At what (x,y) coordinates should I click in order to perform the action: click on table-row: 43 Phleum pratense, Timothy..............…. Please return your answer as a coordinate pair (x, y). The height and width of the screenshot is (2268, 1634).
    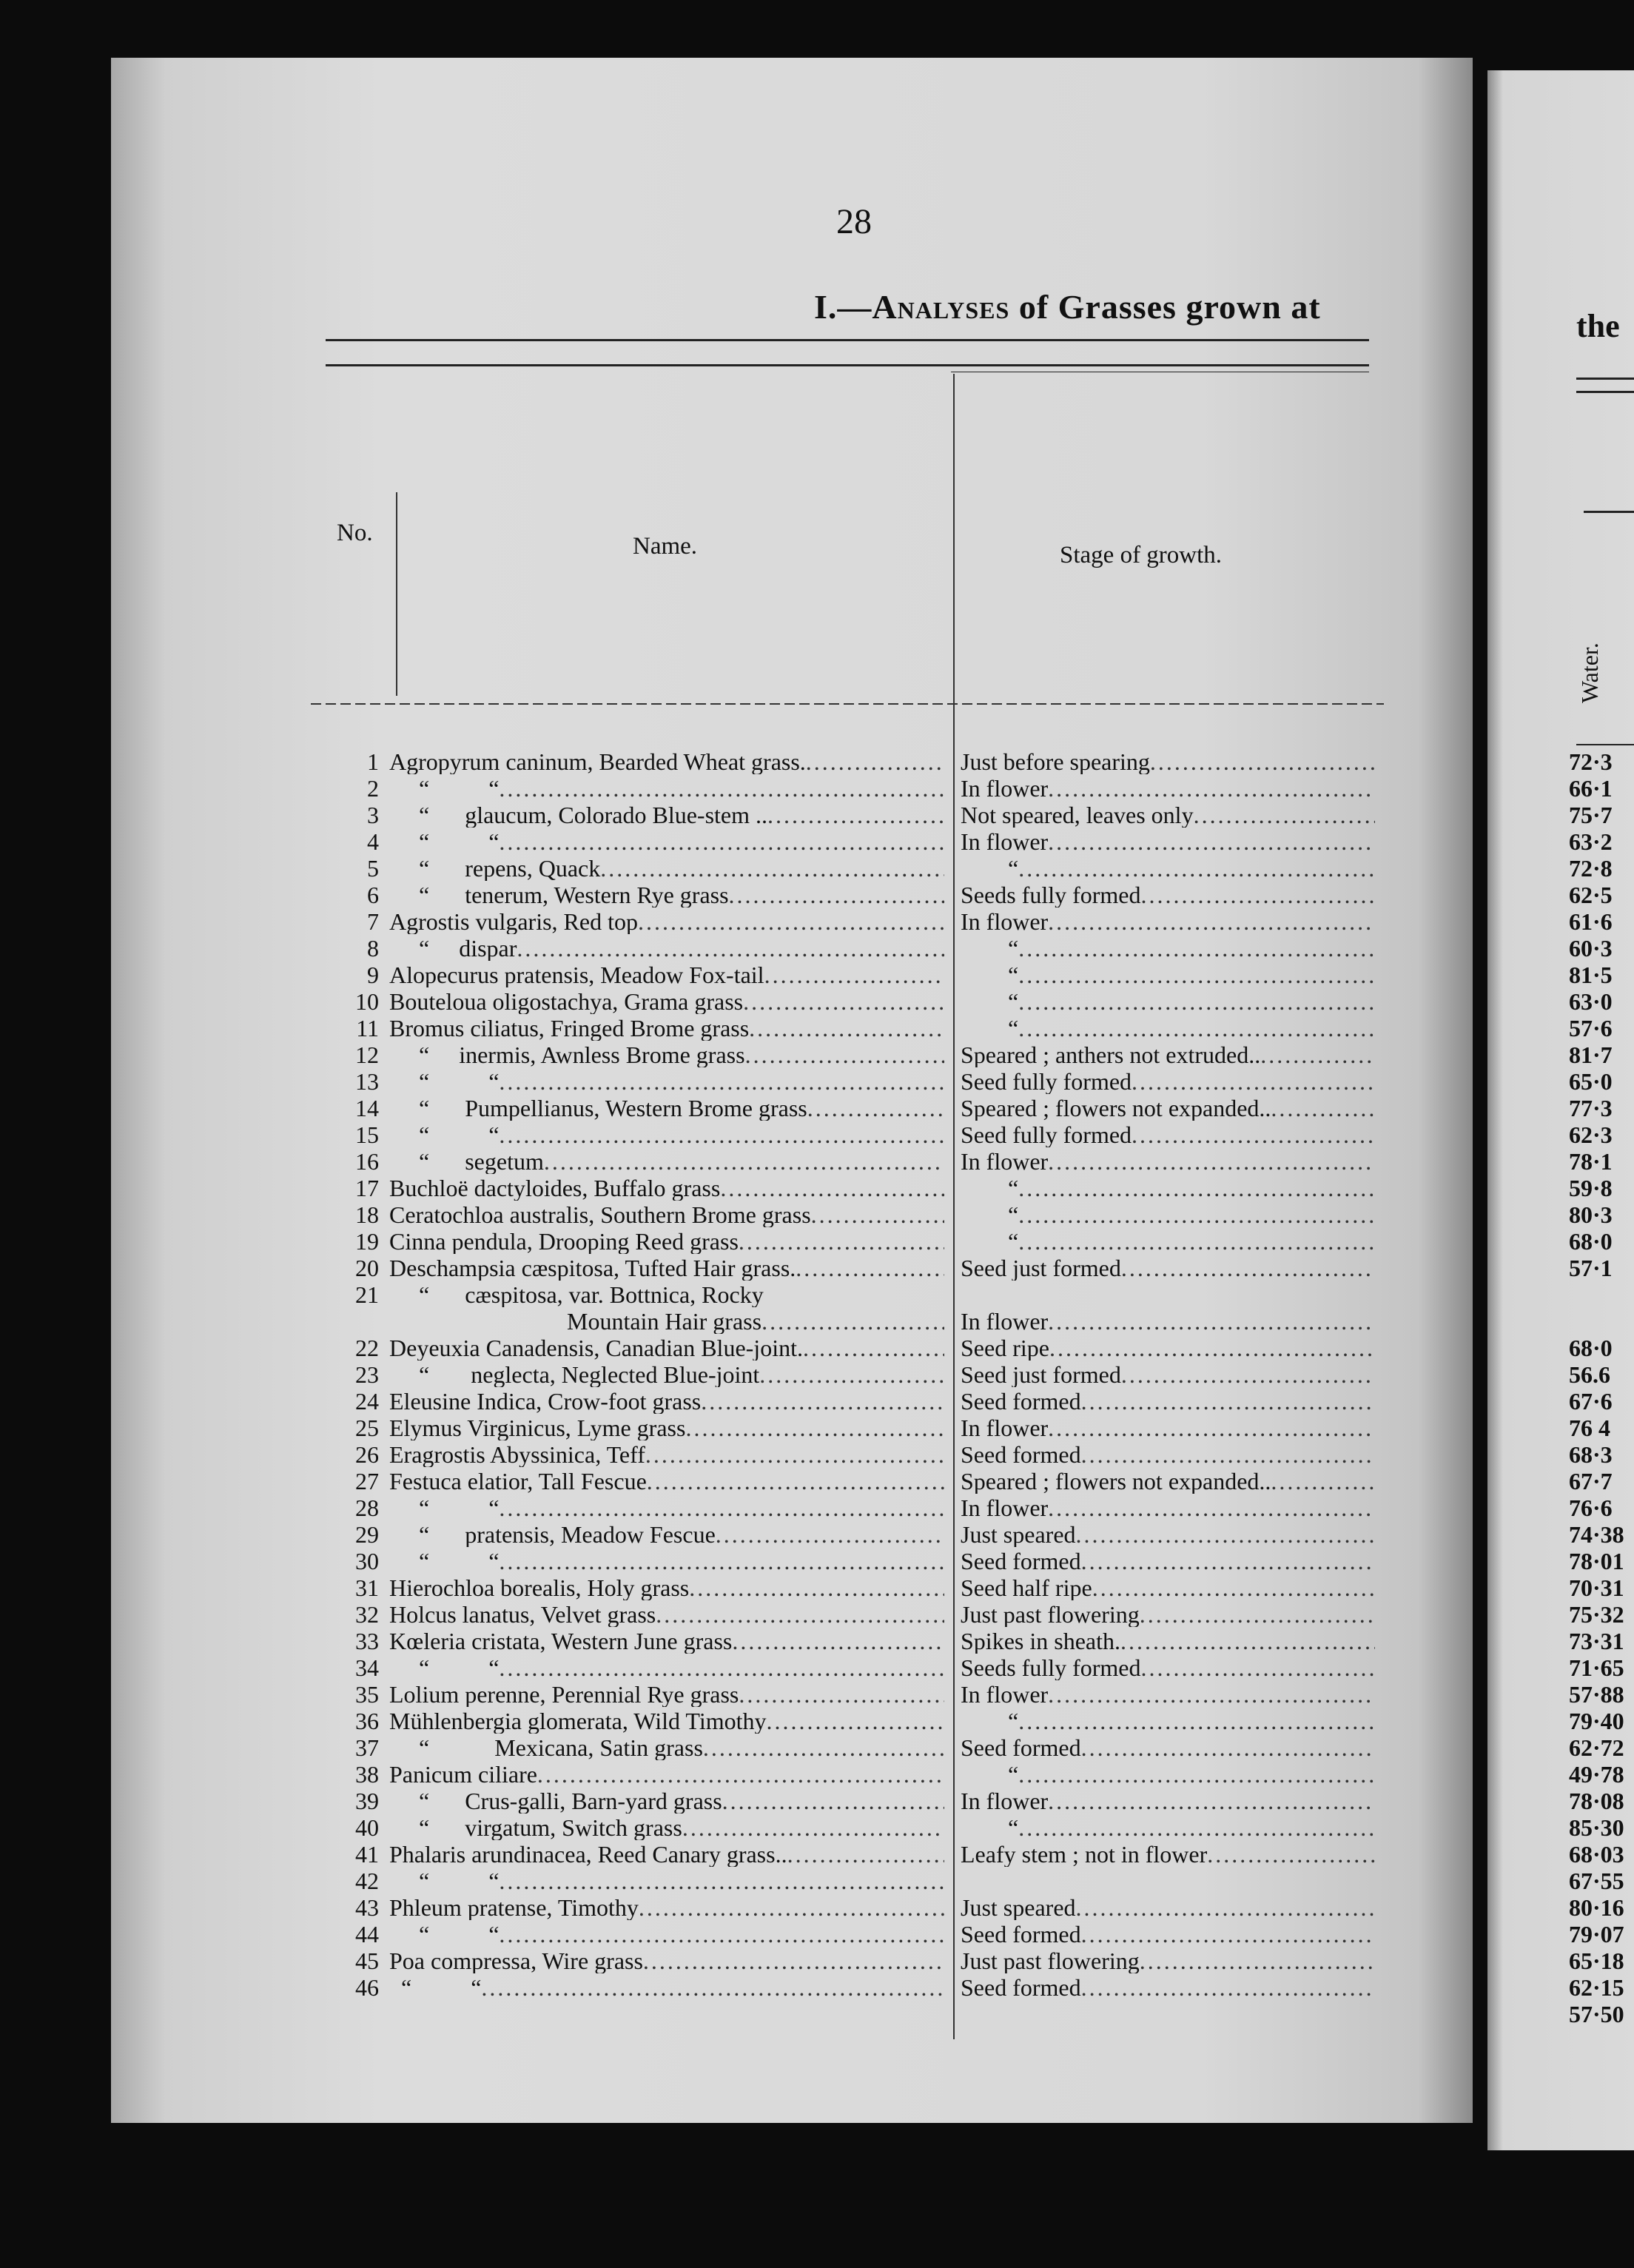
    Looking at the image, I should click on (975, 1907).